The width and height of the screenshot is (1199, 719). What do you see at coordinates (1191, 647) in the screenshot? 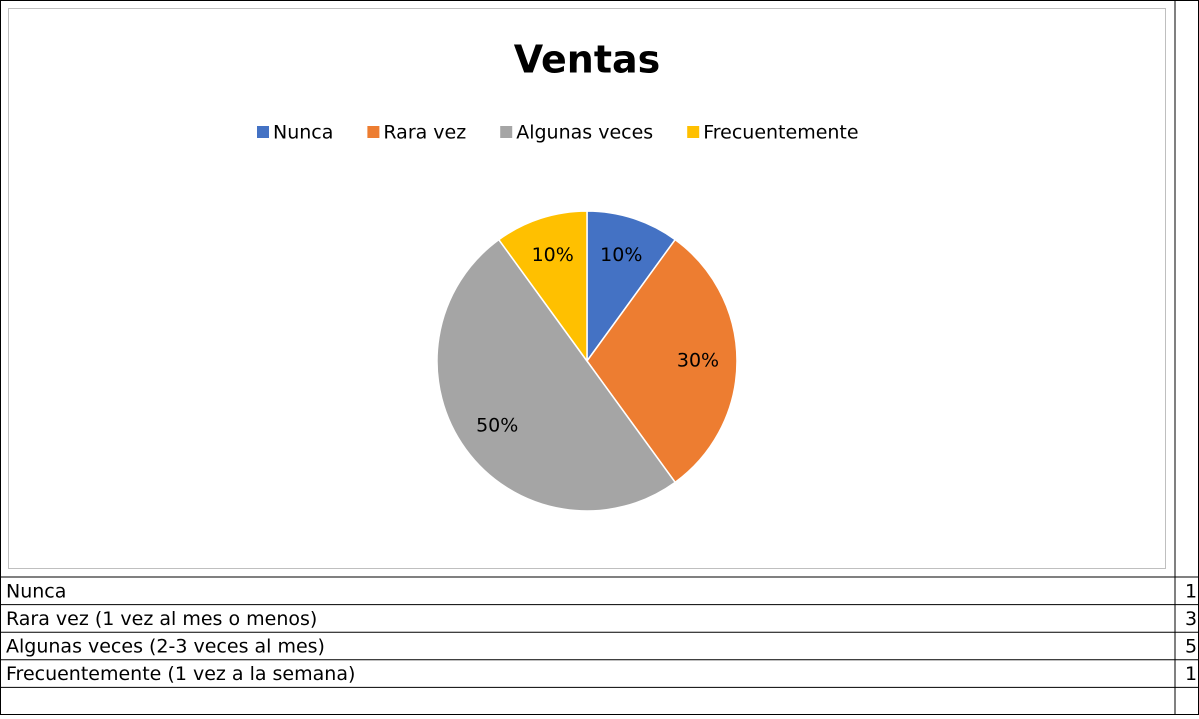
I see `row-value: 5` at bounding box center [1191, 647].